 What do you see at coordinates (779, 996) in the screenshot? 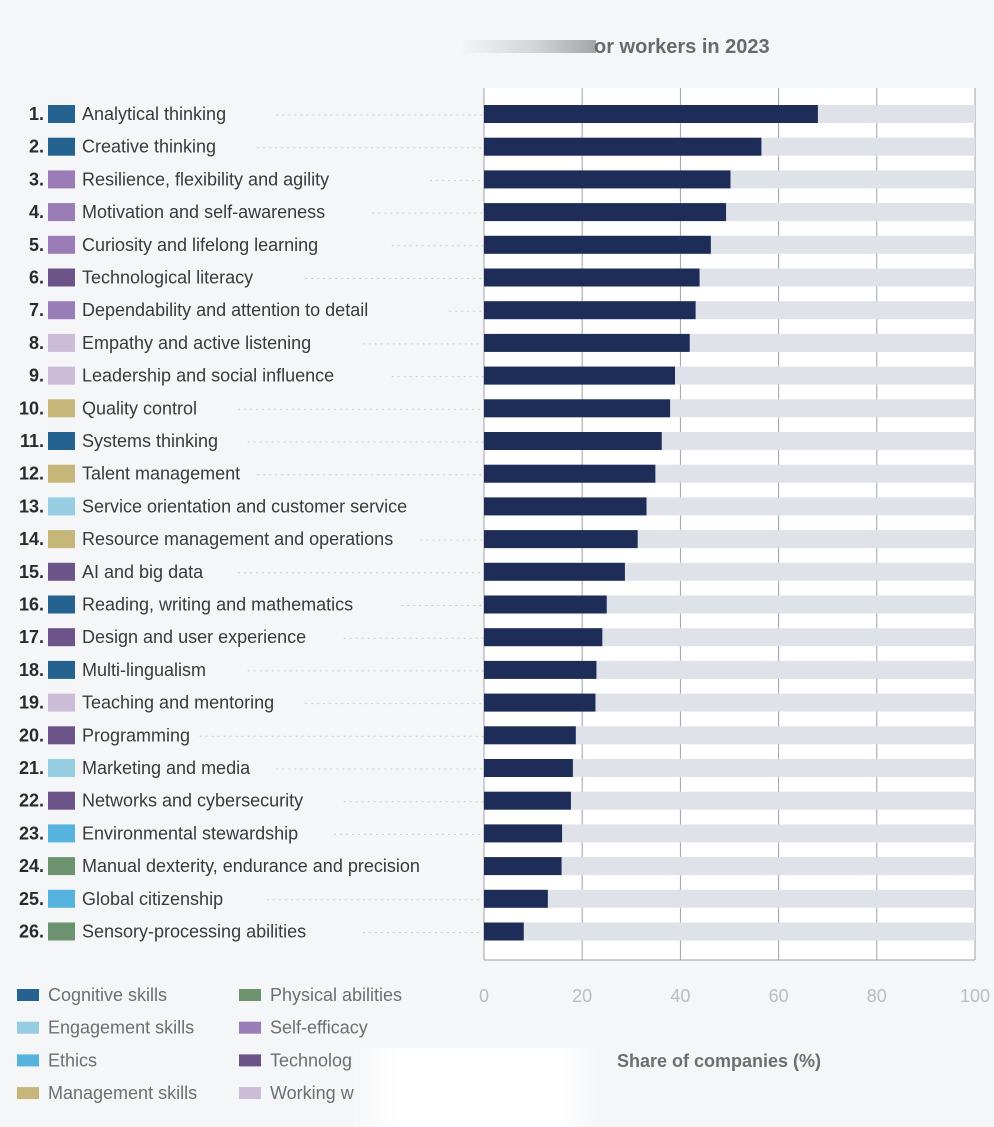
I see `x-tick-label: 60` at bounding box center [779, 996].